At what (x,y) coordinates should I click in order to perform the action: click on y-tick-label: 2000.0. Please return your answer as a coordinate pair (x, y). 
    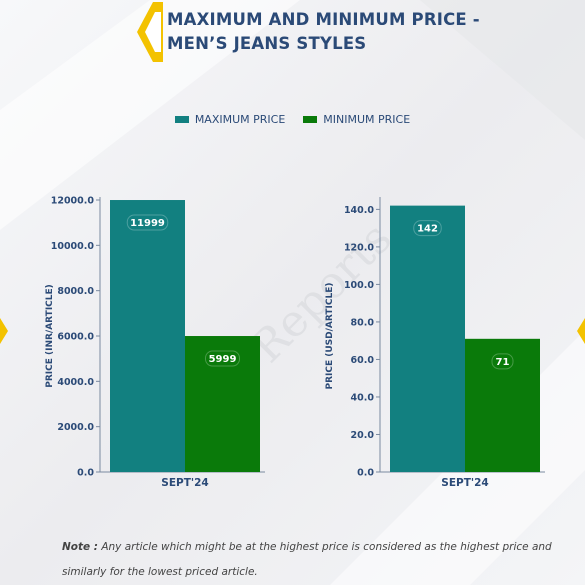
    Looking at the image, I should click on (75, 427).